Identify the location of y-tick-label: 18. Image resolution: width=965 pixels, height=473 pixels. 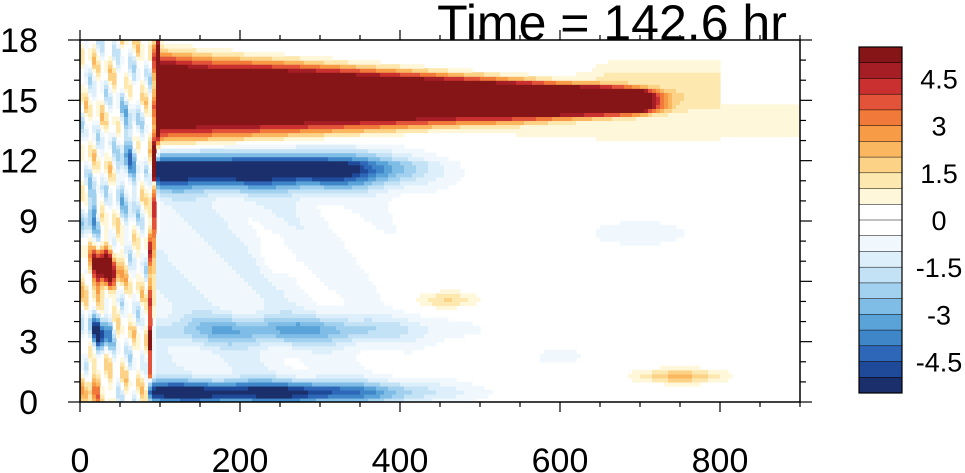
(19, 41).